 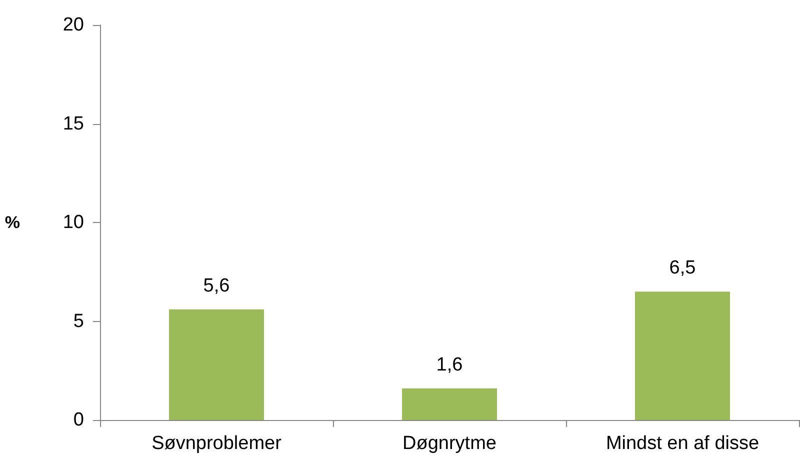 What do you see at coordinates (449, 443) in the screenshot?
I see `x-tick-label: Døgnrytme` at bounding box center [449, 443].